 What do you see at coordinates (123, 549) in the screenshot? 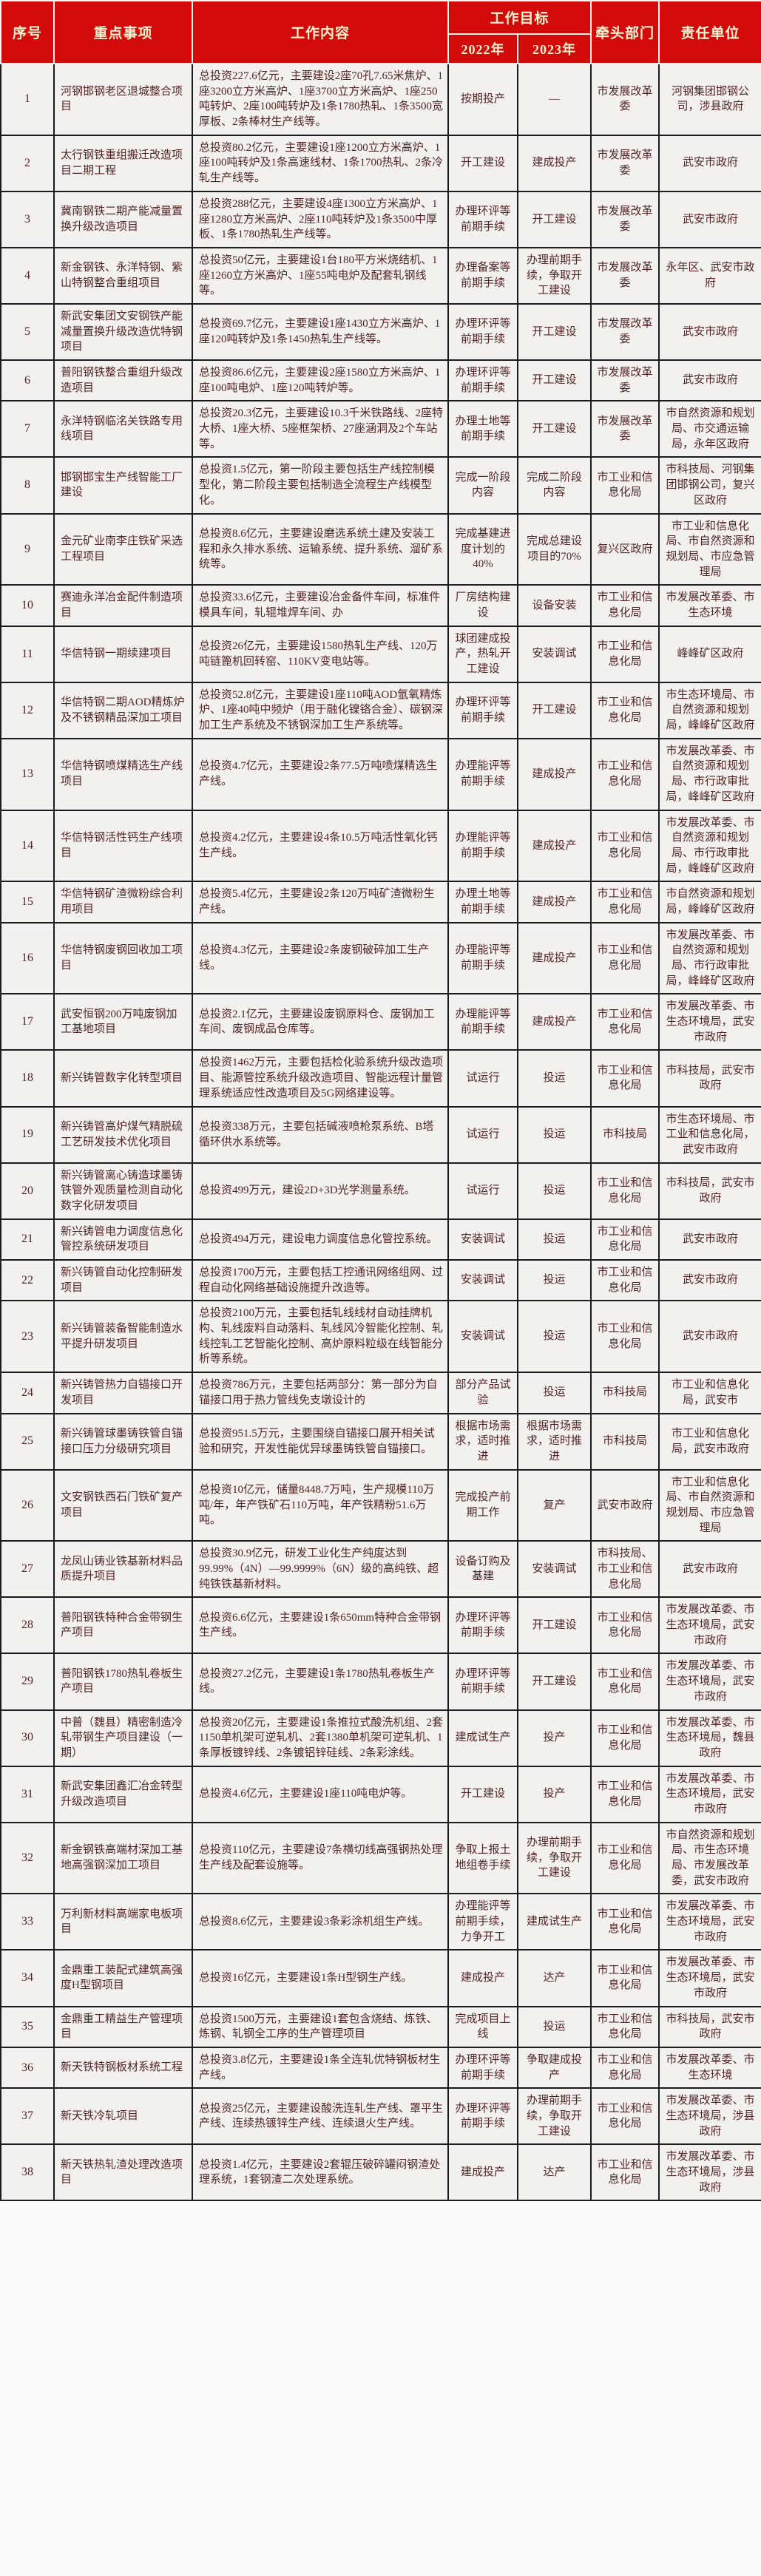
I see `cell-item: 金元矿业南李庄铁矿采选工程项目` at bounding box center [123, 549].